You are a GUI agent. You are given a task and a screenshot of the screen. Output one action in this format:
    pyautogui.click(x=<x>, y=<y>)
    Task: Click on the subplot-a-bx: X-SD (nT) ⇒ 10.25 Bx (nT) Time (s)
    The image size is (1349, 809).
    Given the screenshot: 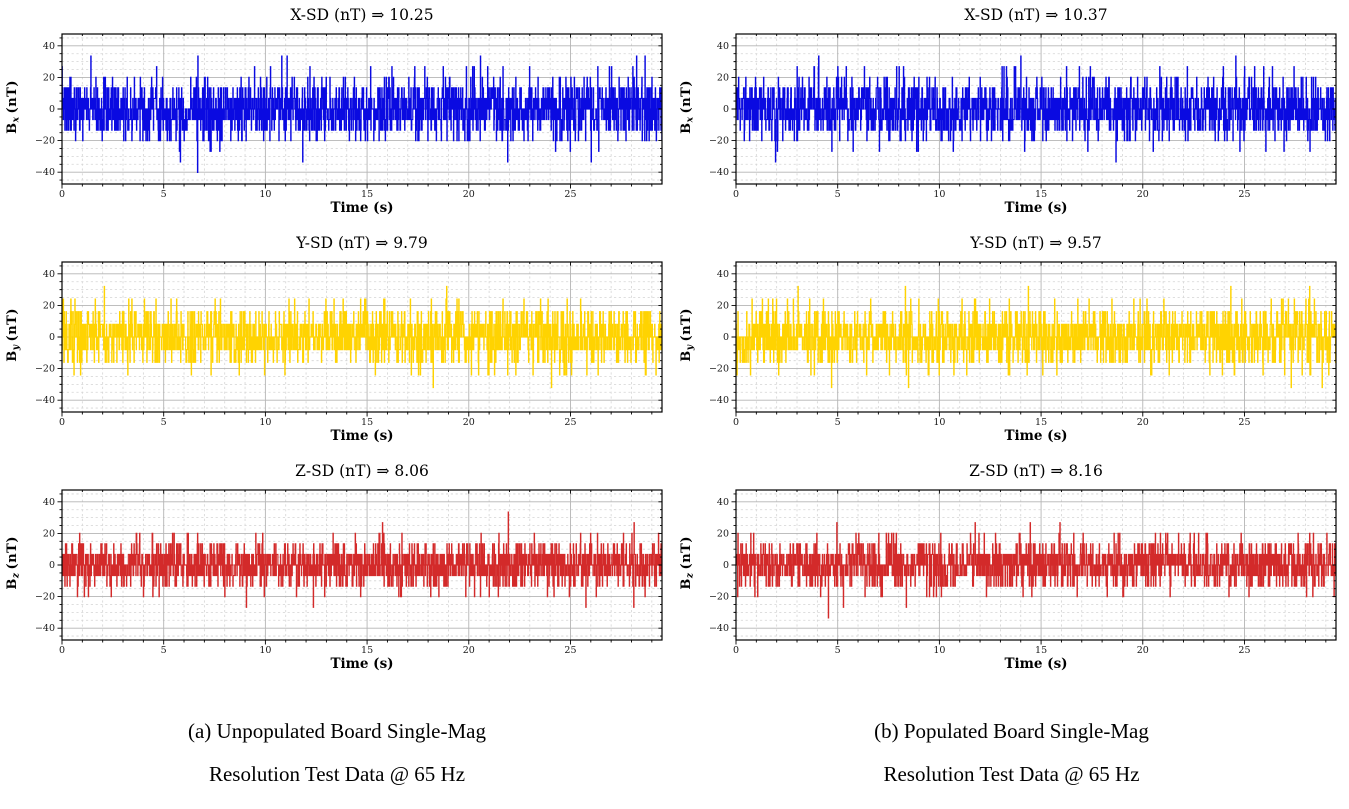 What is the action you would take?
    pyautogui.click(x=337, y=112)
    